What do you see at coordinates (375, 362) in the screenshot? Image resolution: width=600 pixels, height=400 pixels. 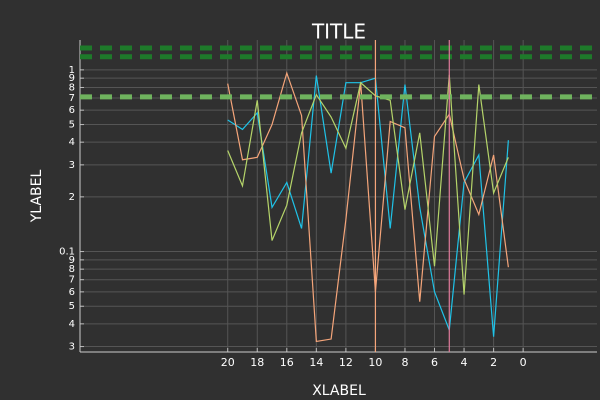 I see `x-tick-label: 10` at bounding box center [375, 362].